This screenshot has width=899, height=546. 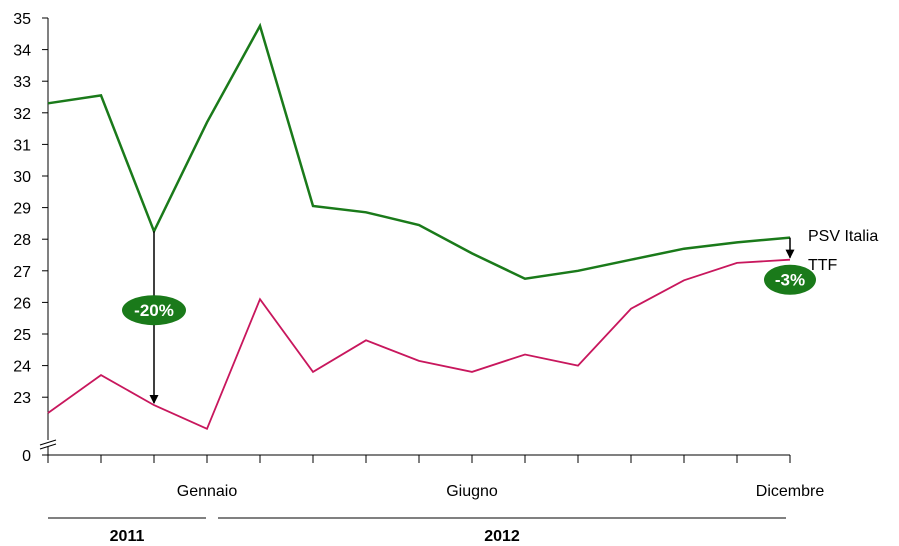 What do you see at coordinates (502, 536) in the screenshot?
I see `year-label-2012: 2012` at bounding box center [502, 536].